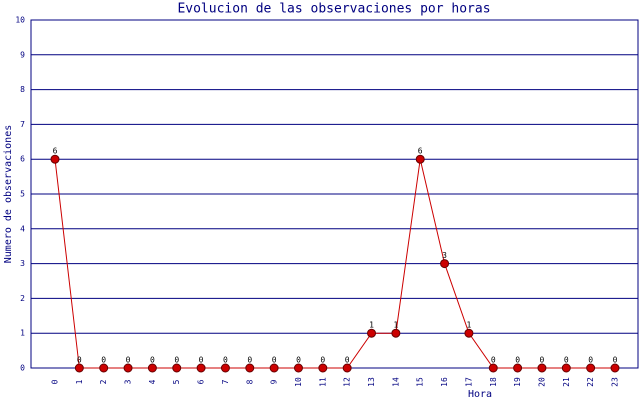 This screenshot has width=640, height=400. I want to click on y-tick-label: 7, so click(22, 124).